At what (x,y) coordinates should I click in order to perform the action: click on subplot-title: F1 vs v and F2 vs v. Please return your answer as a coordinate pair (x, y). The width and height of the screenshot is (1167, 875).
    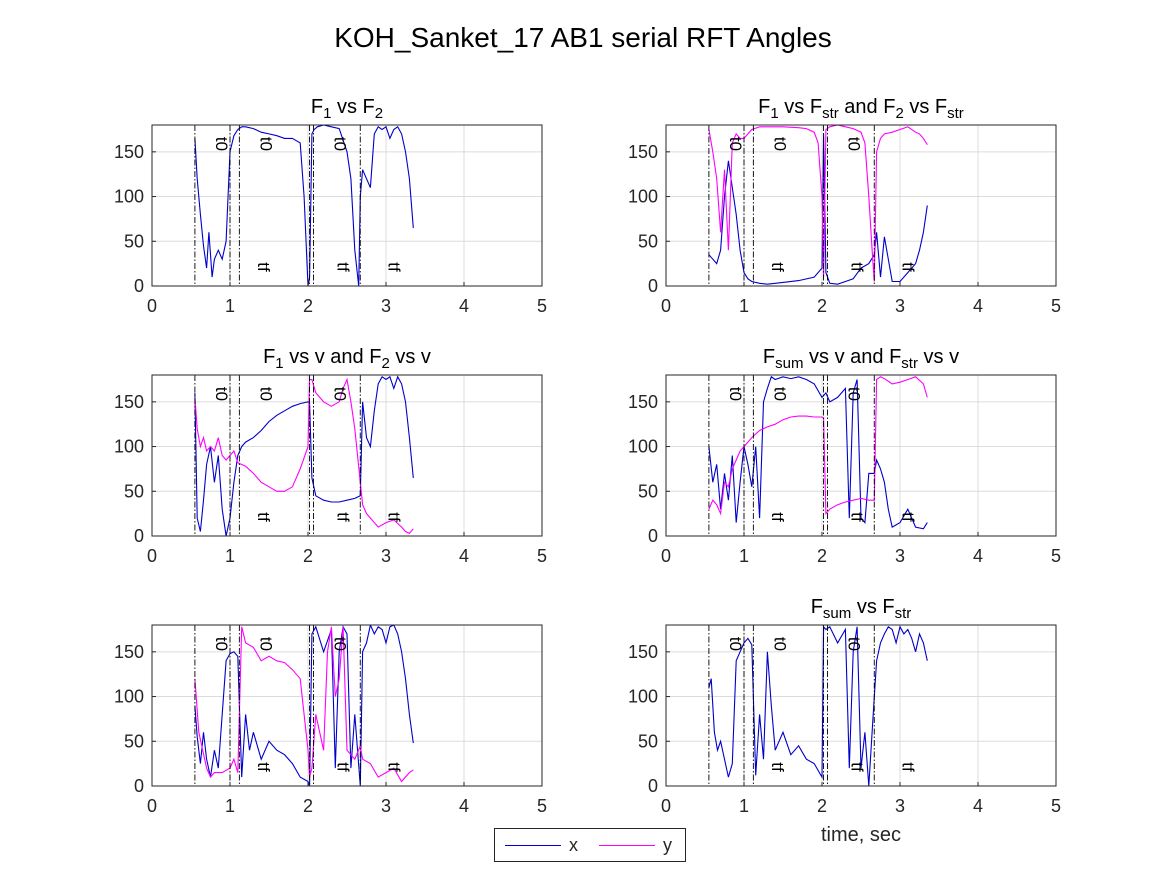
    Looking at the image, I should click on (347, 359).